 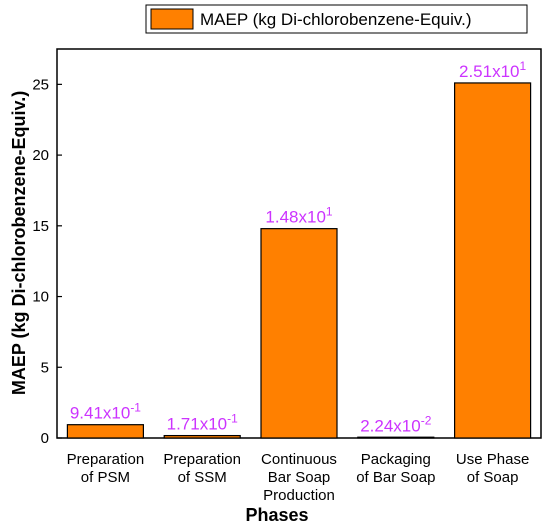 I want to click on y-tick-label: 15, so click(x=40, y=226).